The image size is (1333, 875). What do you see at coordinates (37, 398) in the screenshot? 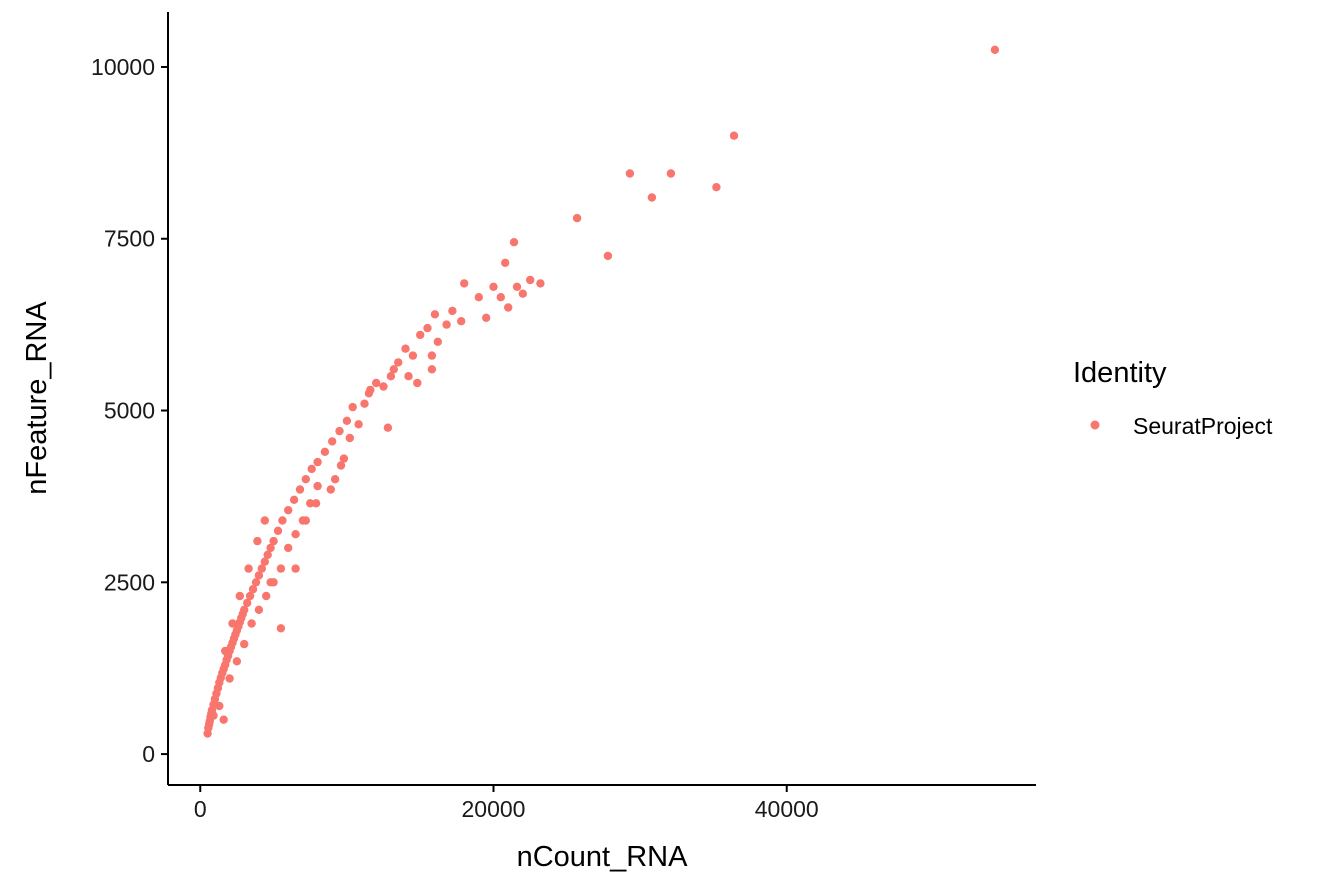
I see `y-axis-title: nFeature_RNA` at bounding box center [37, 398].